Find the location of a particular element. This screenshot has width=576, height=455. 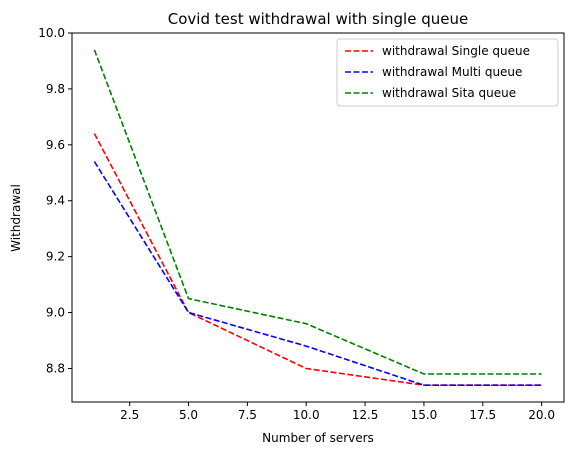

x-axis-ticks: 2.5 5.0 7.5 10.0 12.5 15.0 17.5 20.0 is located at coordinates (337, 412).